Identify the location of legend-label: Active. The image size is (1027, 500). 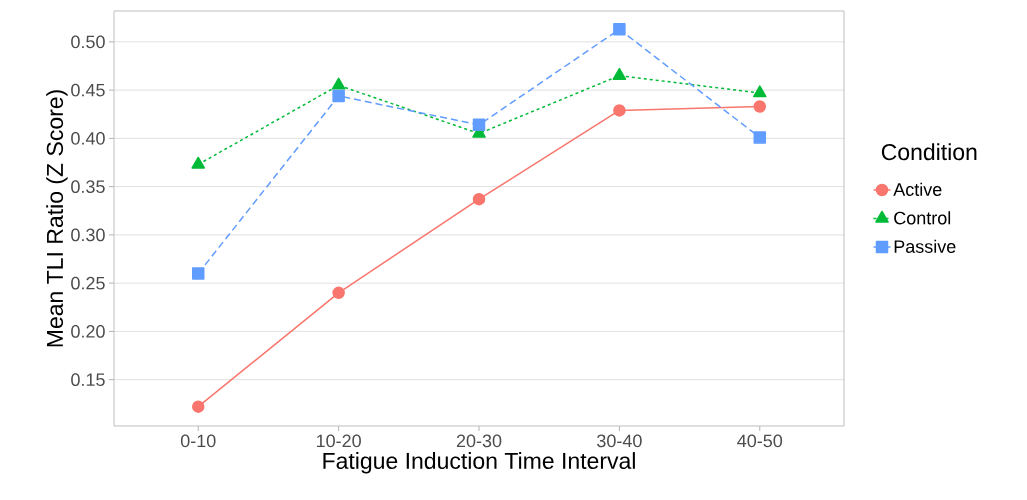
(917, 189).